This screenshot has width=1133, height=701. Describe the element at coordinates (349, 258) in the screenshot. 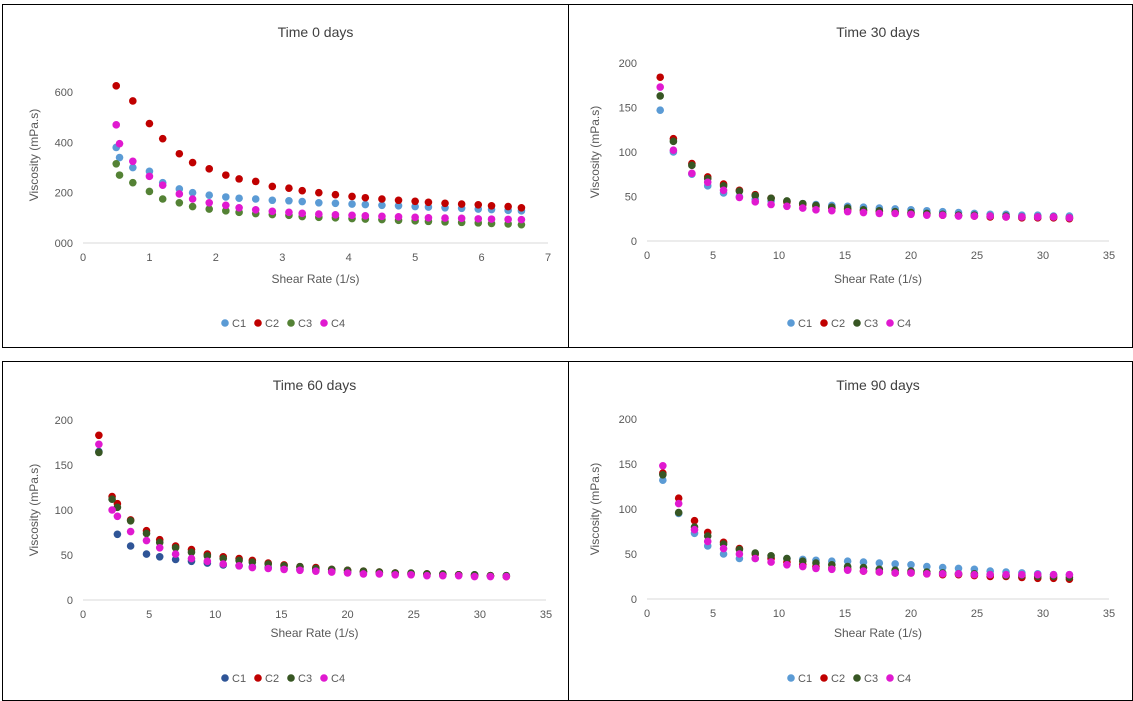

I see `x-tick-label: 4` at that location.